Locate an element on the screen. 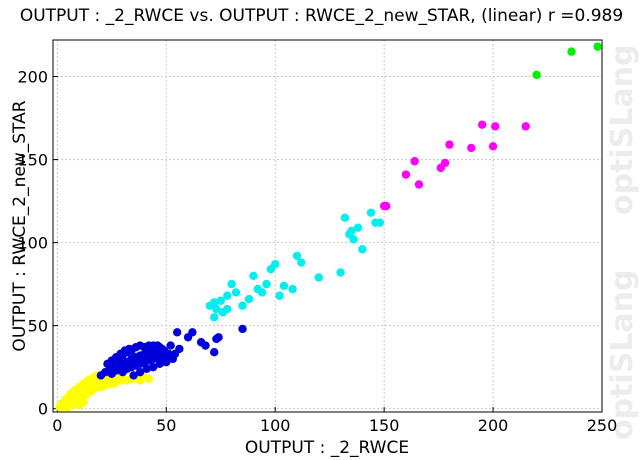  y-tick-label: 50 is located at coordinates (38, 326).